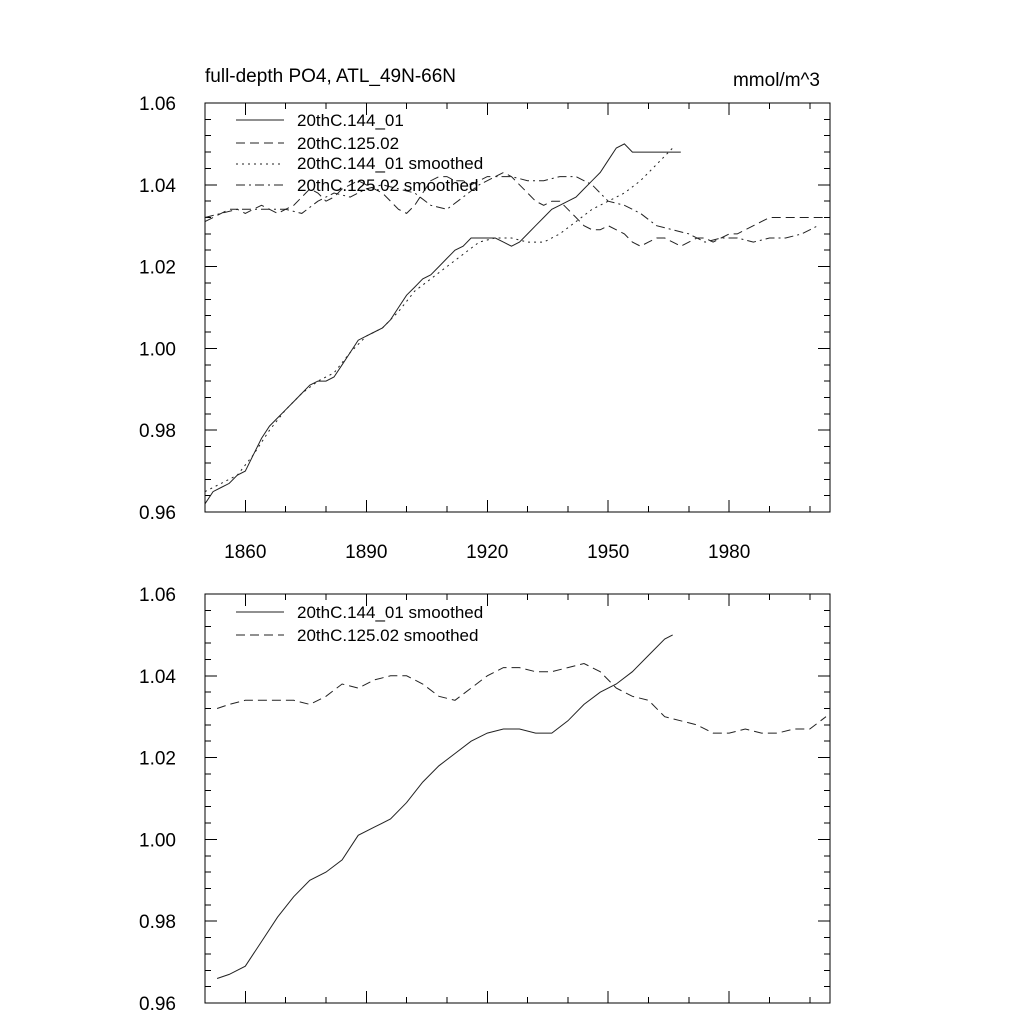 The height and width of the screenshot is (1024, 1024). I want to click on top-x-tick-labels: 1860 1890 1920 1950 1980, so click(487, 552).